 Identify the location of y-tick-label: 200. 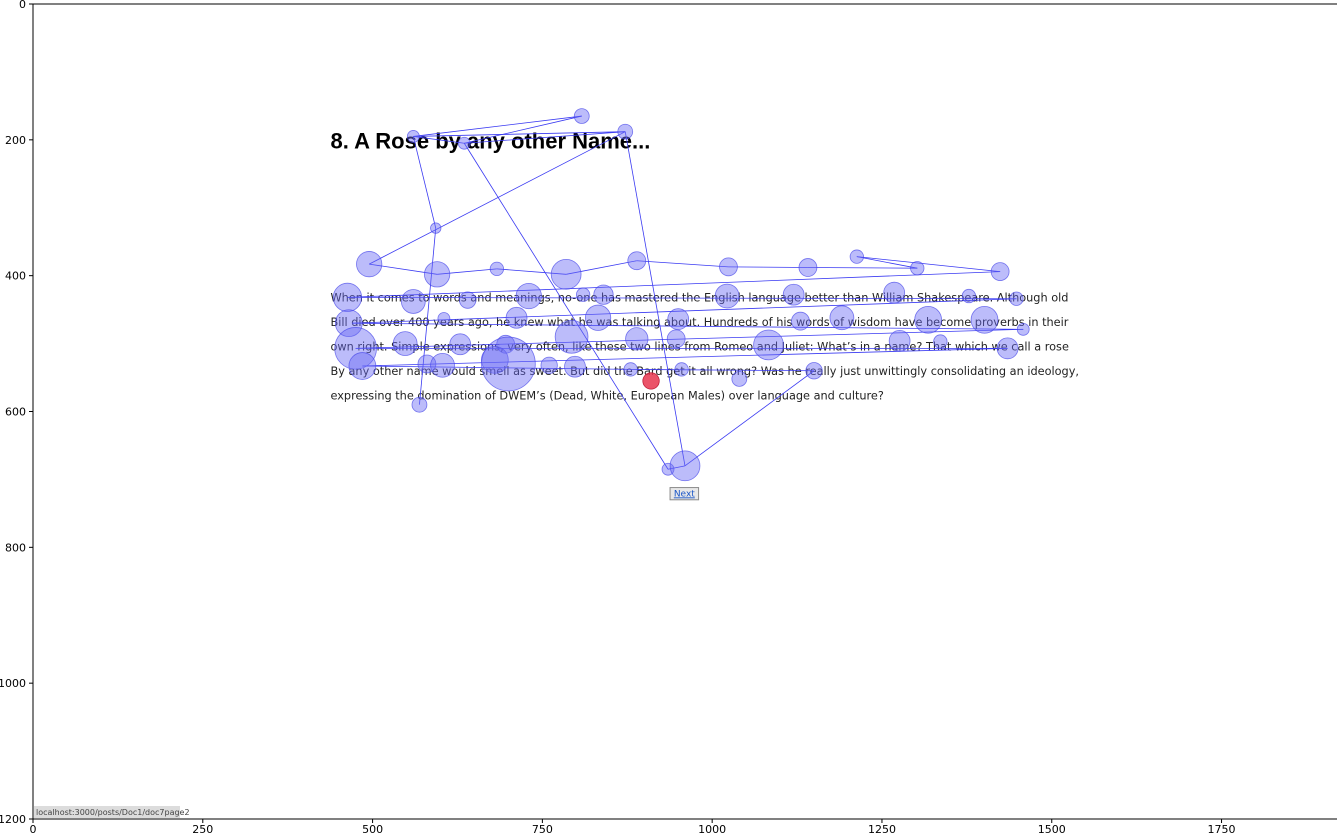
(15, 140).